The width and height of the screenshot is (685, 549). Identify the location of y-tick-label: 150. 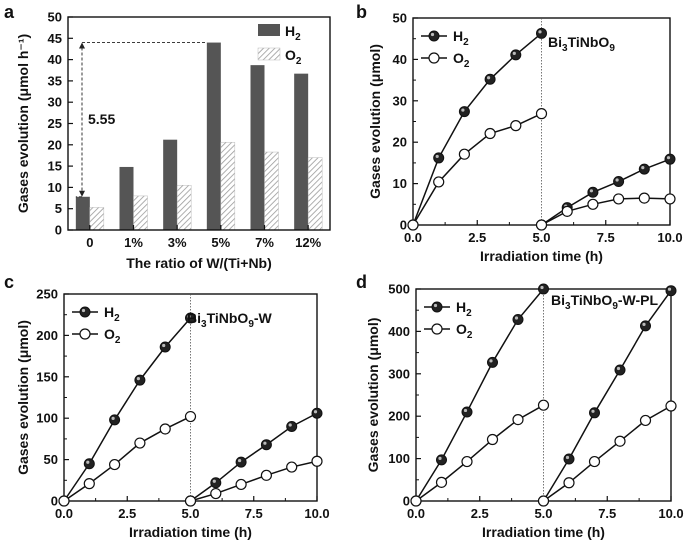
(47, 376).